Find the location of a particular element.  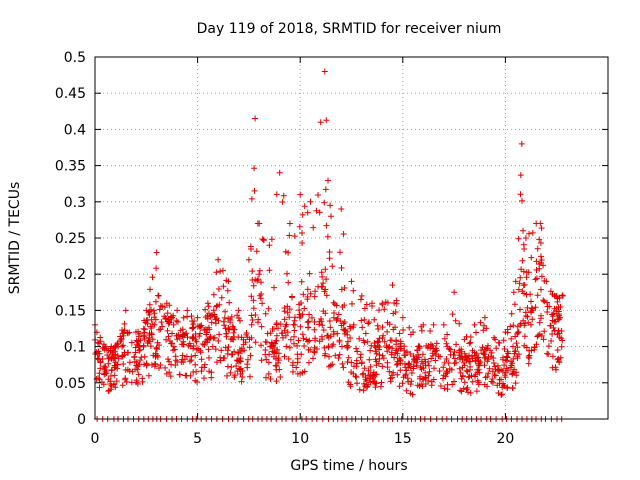

y-tick-label: 0 is located at coordinates (81, 420).